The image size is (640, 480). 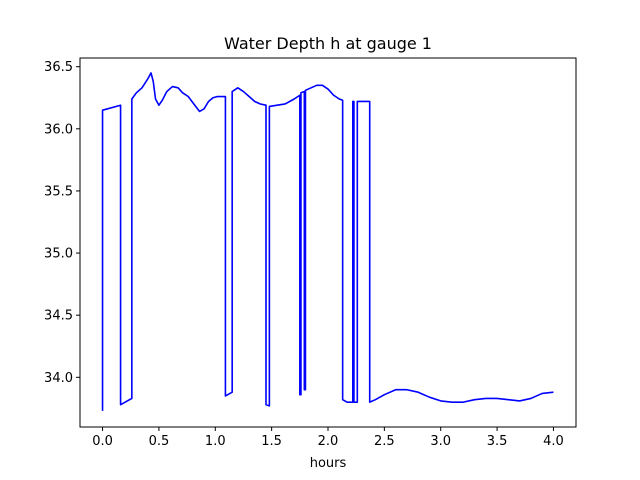 I want to click on x-tick-label: 3.0, so click(x=440, y=441).